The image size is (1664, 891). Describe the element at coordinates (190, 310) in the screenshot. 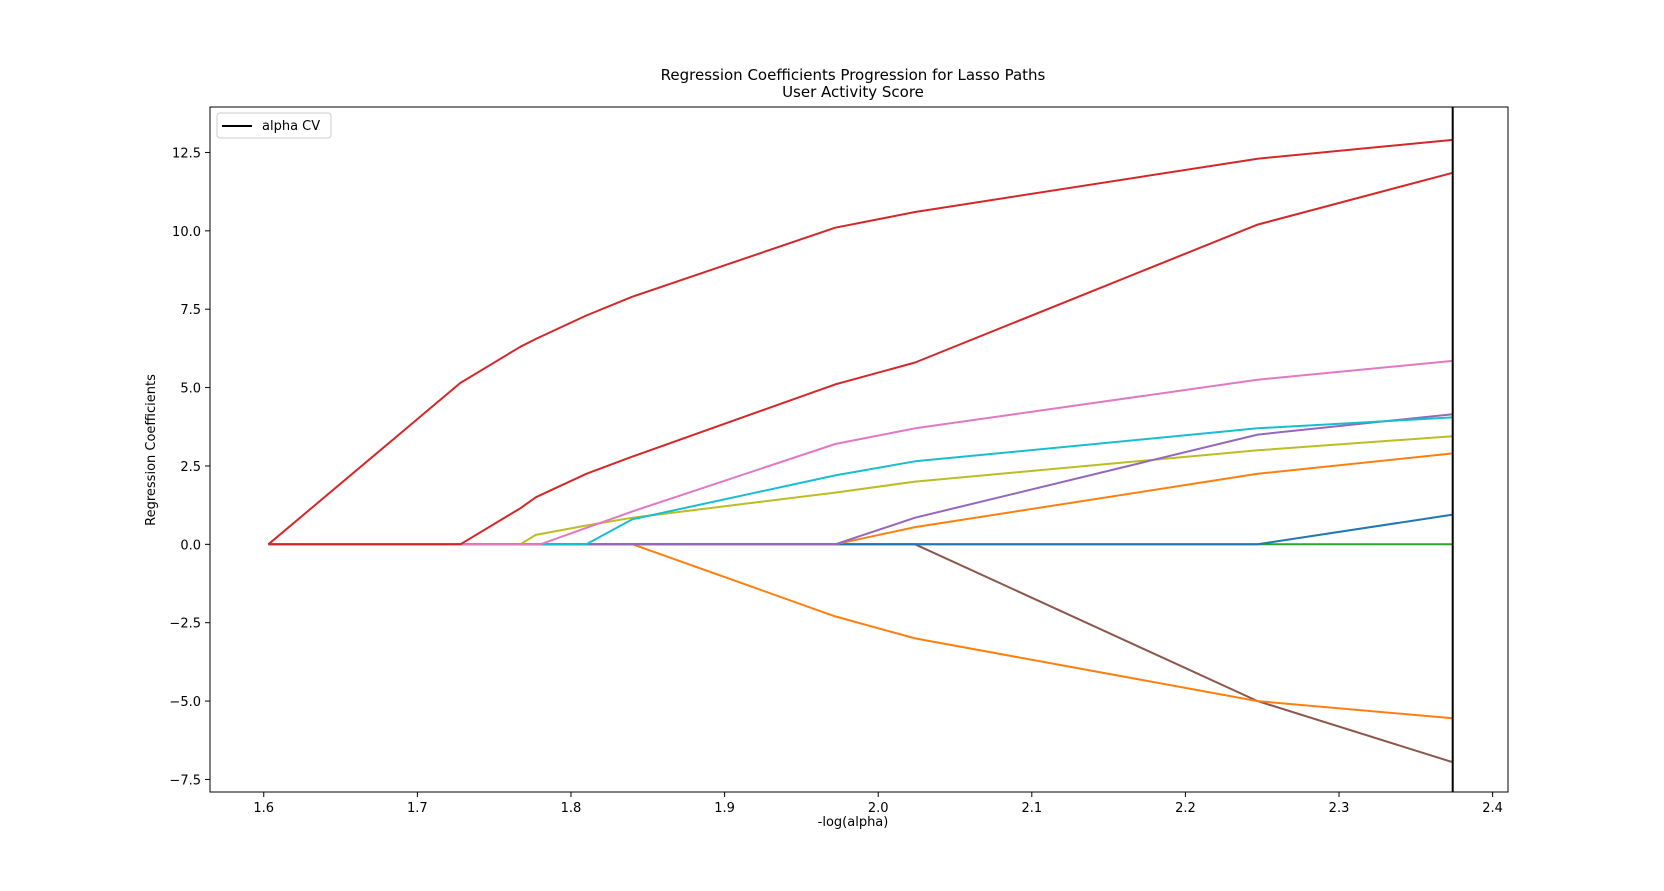

I see `y-tick-label-6: 7.5` at that location.